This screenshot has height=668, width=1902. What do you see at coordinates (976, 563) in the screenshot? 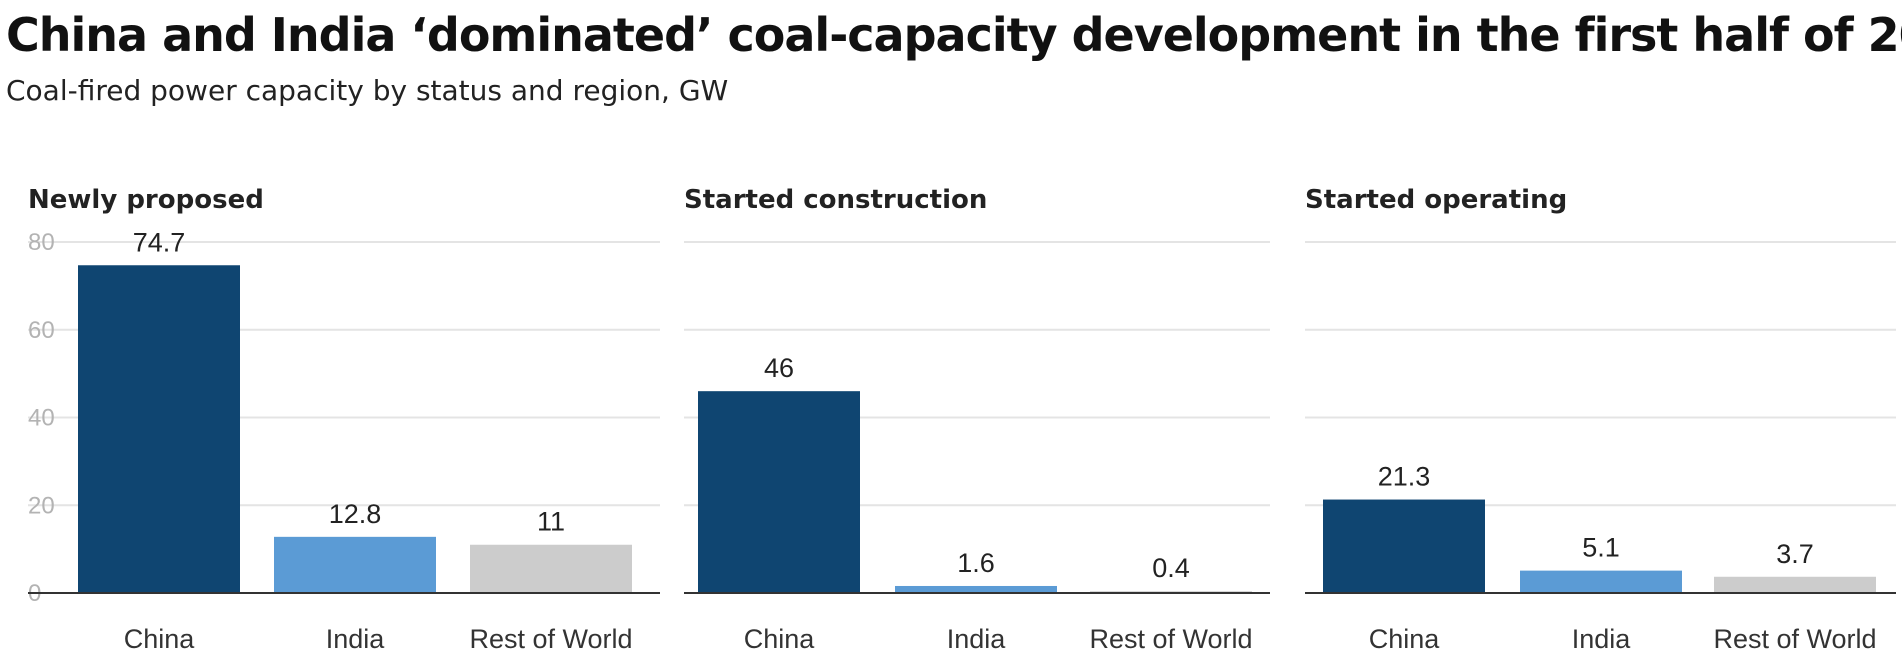
I see `data-label-india: 1.6` at bounding box center [976, 563].